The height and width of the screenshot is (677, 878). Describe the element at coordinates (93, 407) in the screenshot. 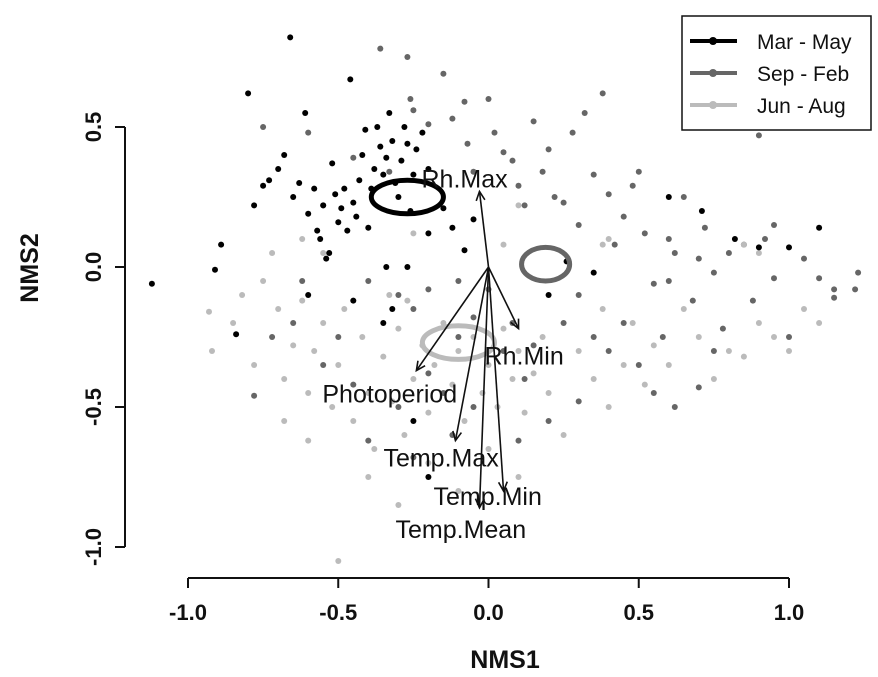

I see `y-tick-label: -0.5` at that location.